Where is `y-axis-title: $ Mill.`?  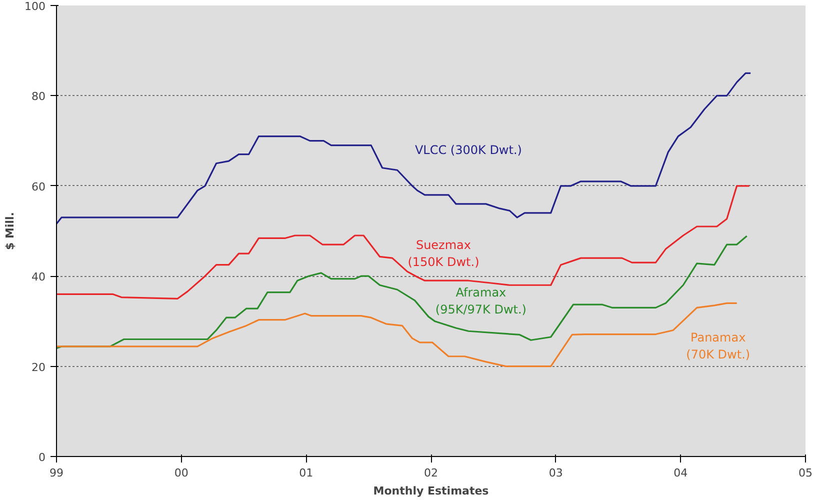
y-axis-title: $ Mill. is located at coordinates (10, 231).